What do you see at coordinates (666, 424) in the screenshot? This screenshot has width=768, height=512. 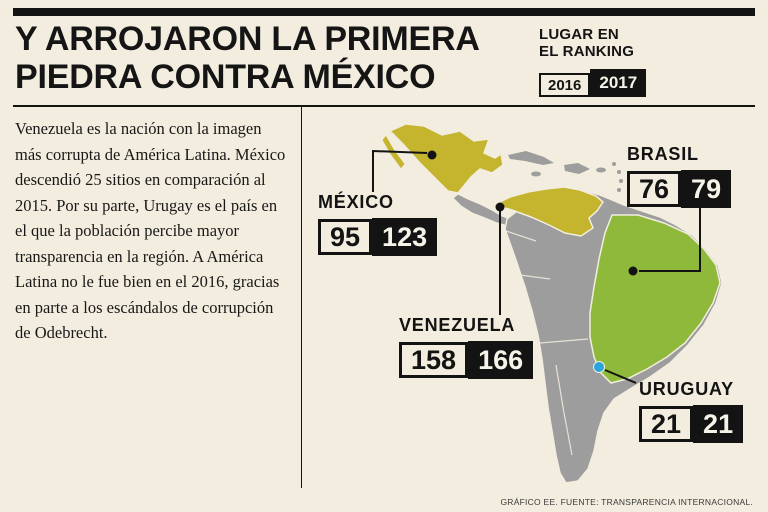 I see `uruguay-rank-2016: 21` at bounding box center [666, 424].